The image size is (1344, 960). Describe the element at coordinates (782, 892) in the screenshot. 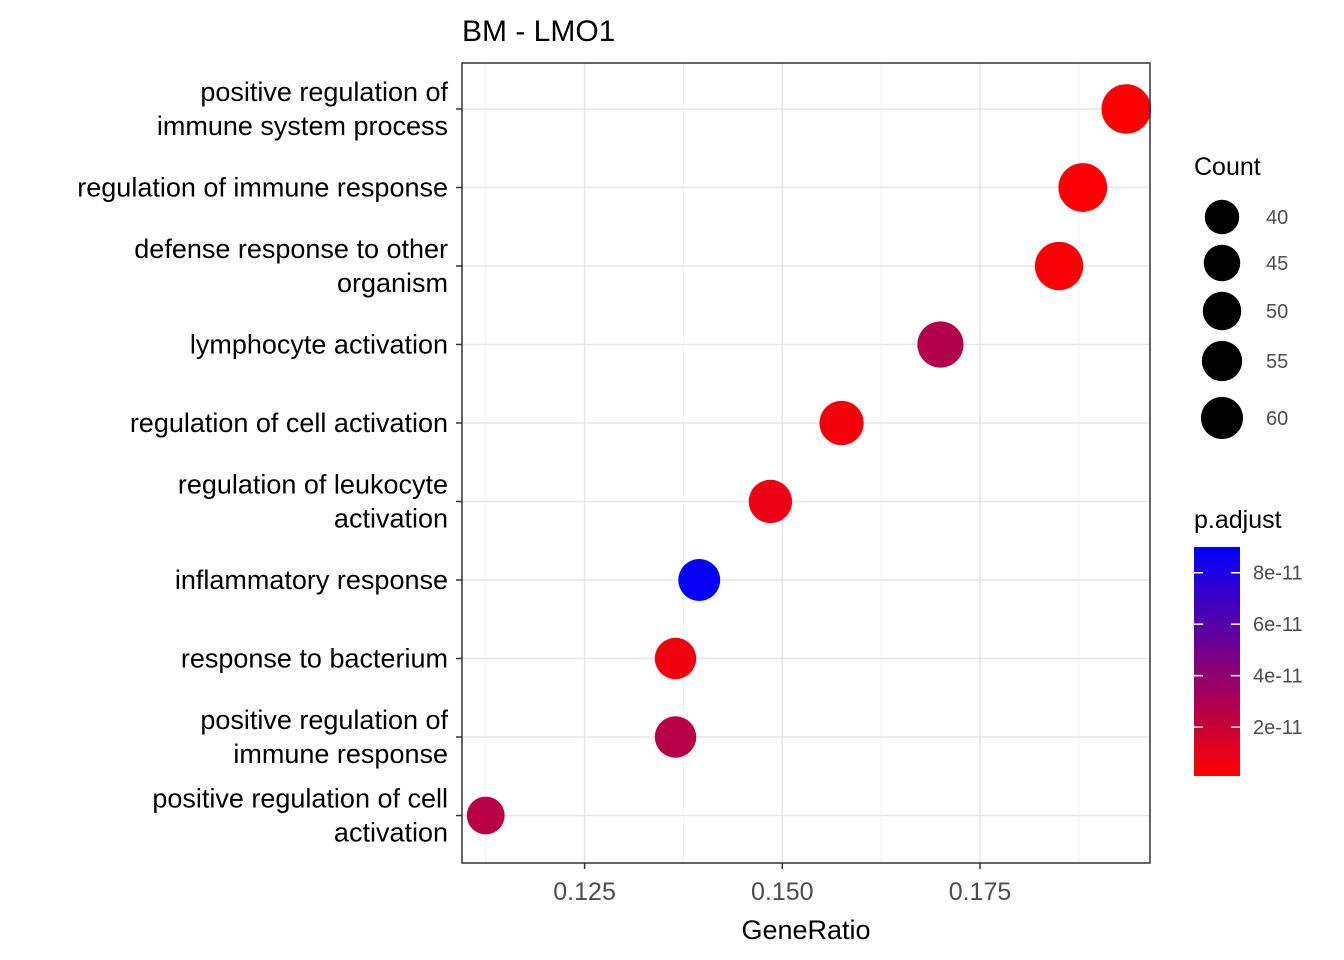

I see `x-tick-label: 0.150` at that location.